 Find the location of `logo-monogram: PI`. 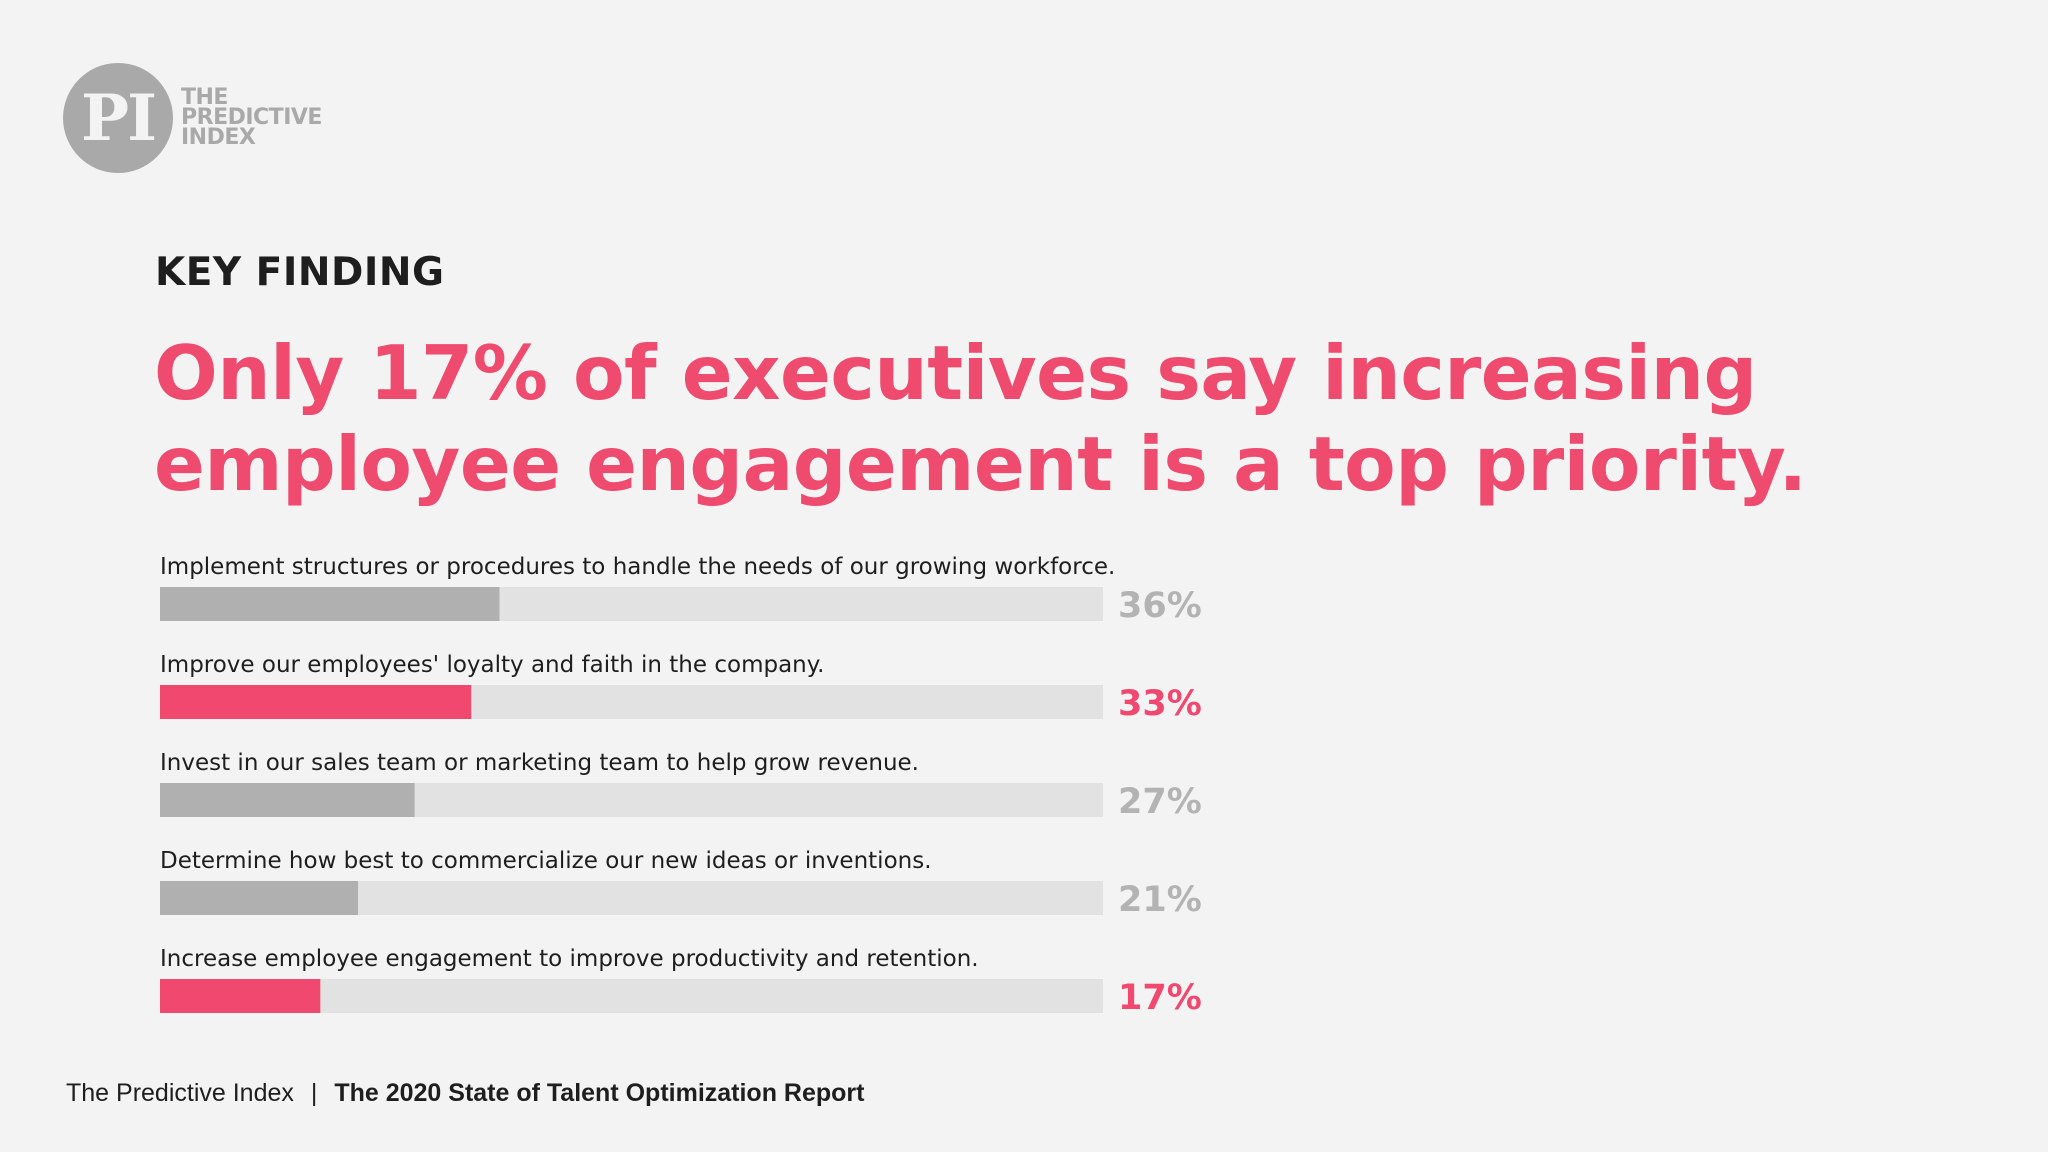

logo-monogram: PI is located at coordinates (118, 118).